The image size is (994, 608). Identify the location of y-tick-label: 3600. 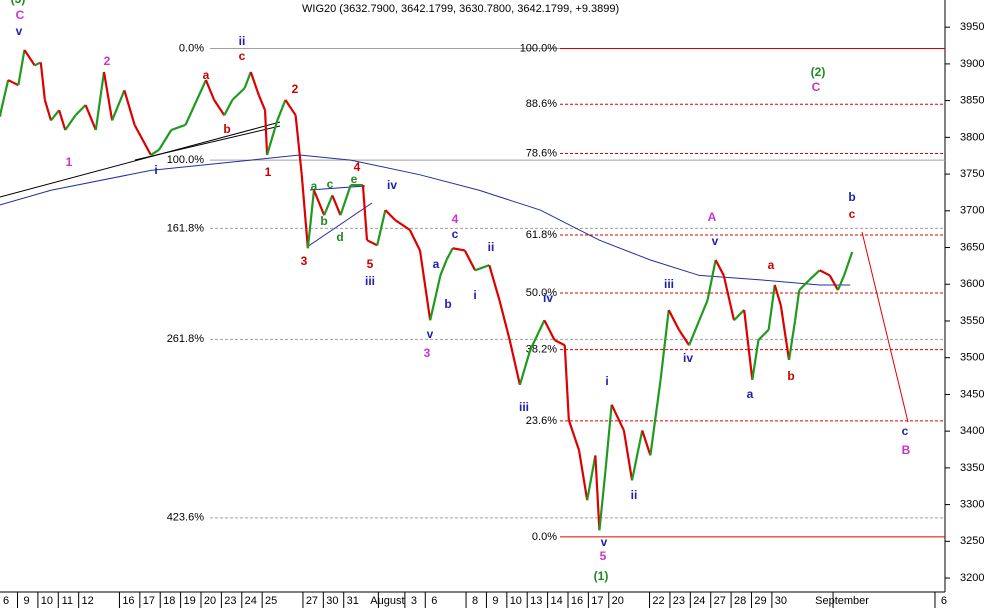
(972, 284).